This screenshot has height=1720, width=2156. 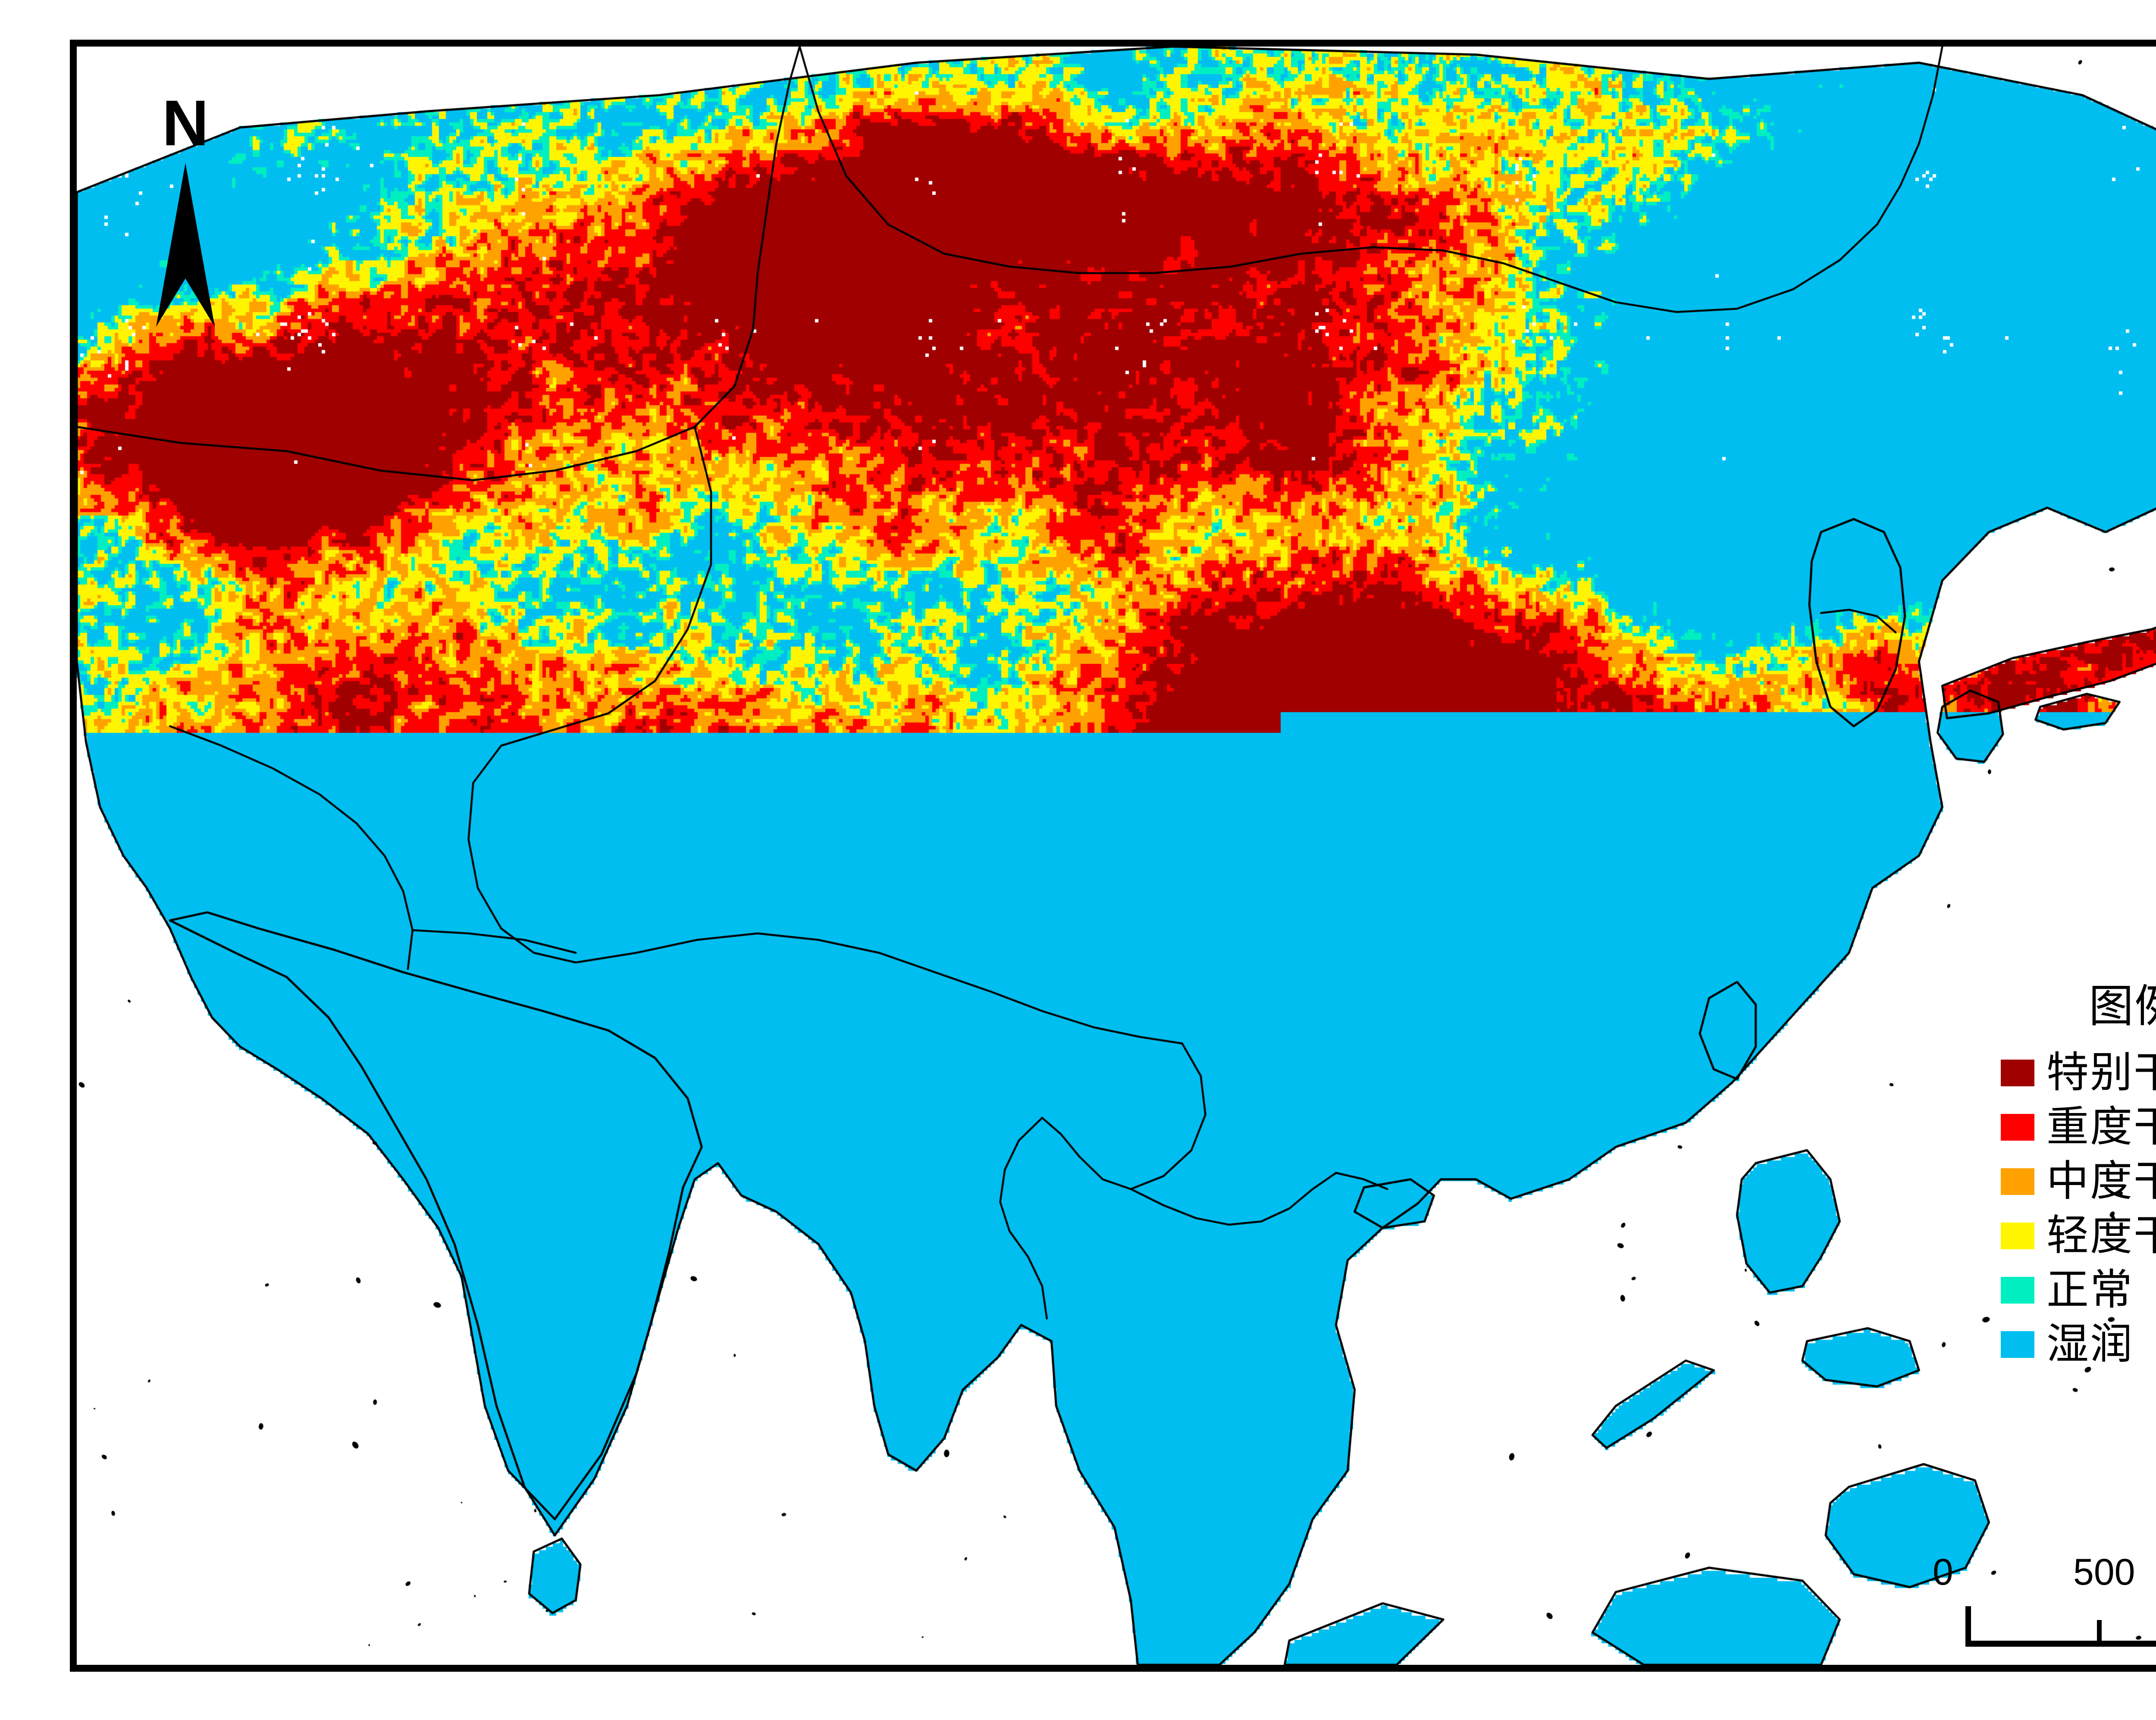 I want to click on north-arrow: N, so click(x=185, y=211).